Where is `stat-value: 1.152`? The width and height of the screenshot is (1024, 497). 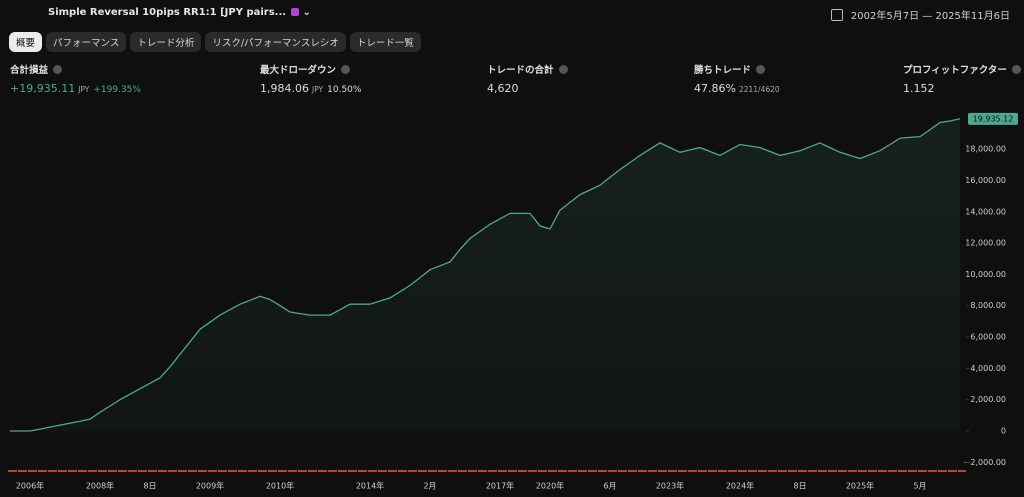
stat-value: 1.152 is located at coordinates (962, 88).